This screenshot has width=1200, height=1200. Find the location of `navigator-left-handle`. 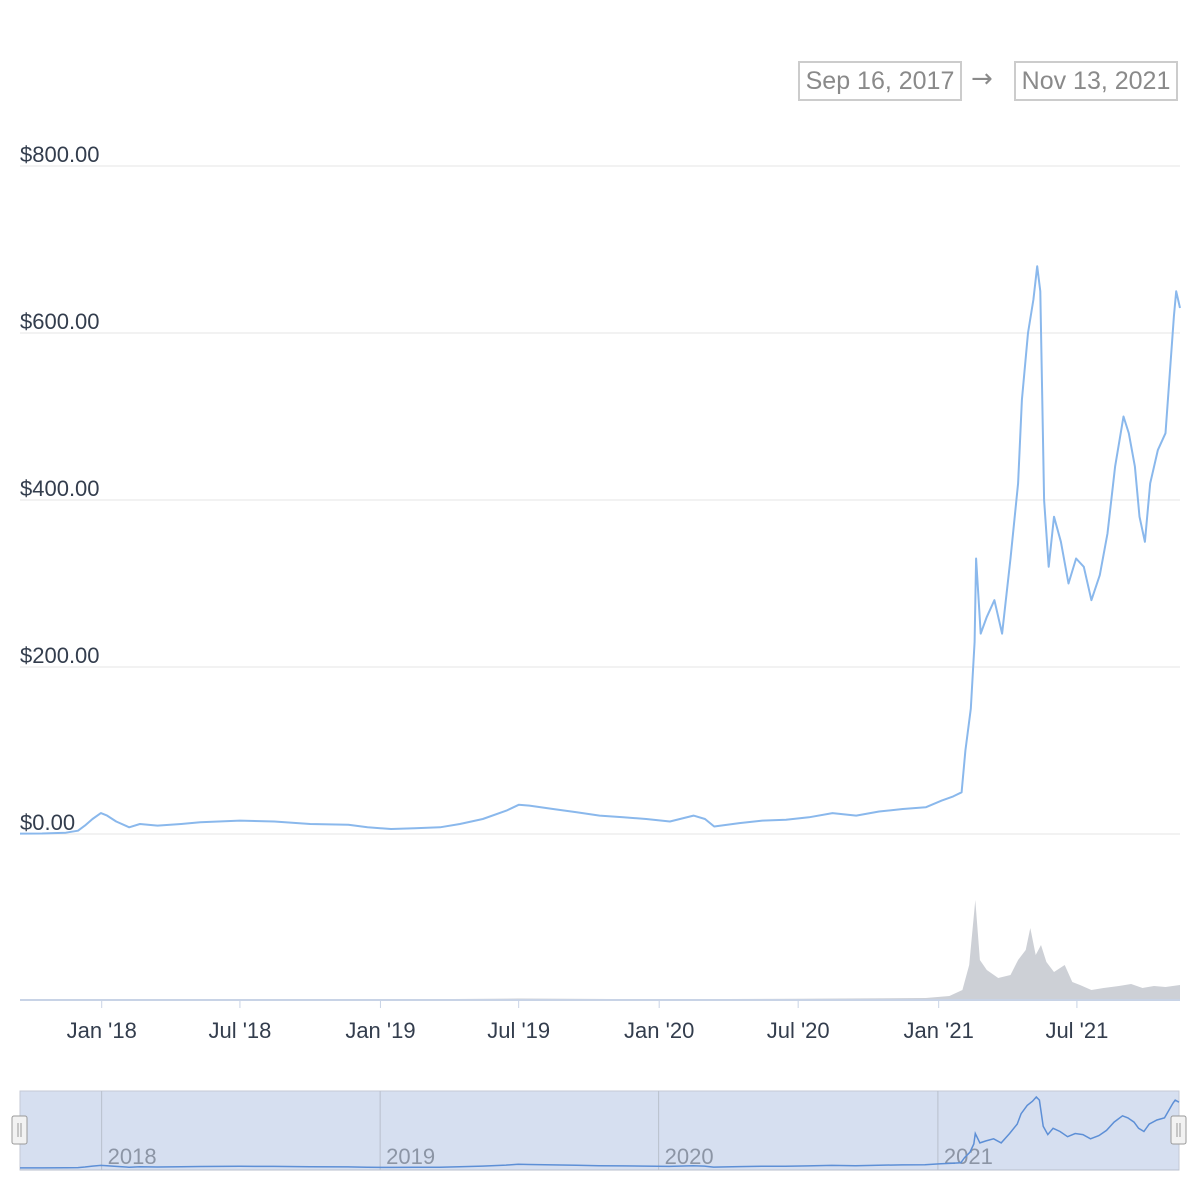

navigator-left-handle is located at coordinates (19, 1130).